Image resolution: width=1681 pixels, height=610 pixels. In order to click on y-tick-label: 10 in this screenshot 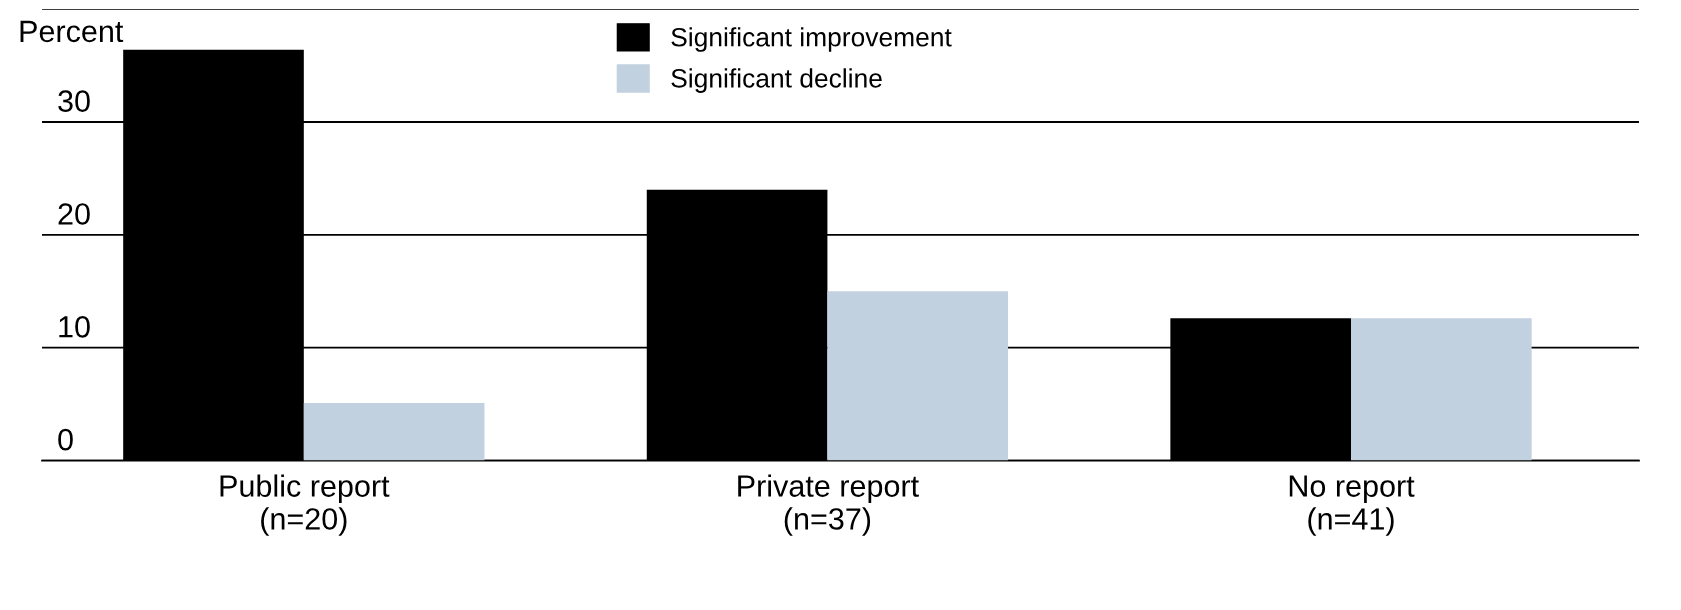, I will do `click(74, 327)`.